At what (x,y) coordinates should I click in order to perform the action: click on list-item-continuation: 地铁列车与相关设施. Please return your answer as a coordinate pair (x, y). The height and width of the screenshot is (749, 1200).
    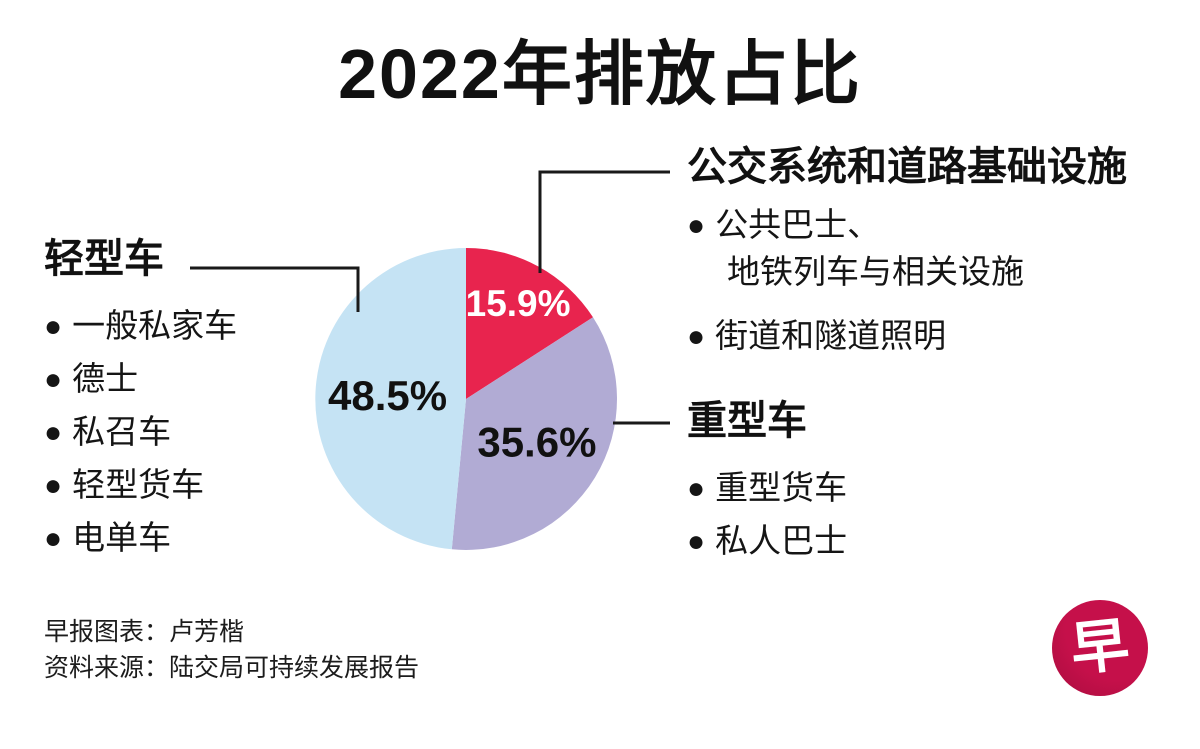
    Looking at the image, I should click on (875, 271).